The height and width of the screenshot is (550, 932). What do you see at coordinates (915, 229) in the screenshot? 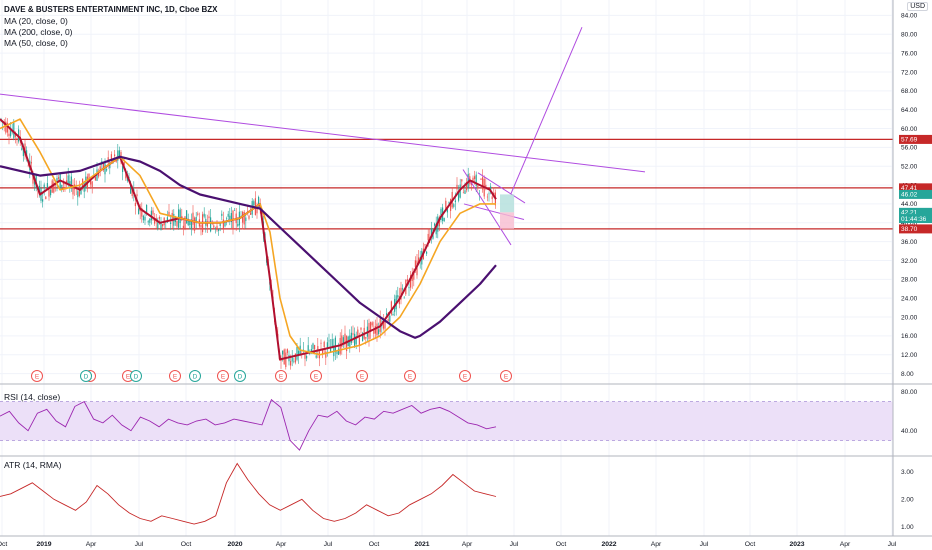
I see `price-label-badge` at bounding box center [915, 229].